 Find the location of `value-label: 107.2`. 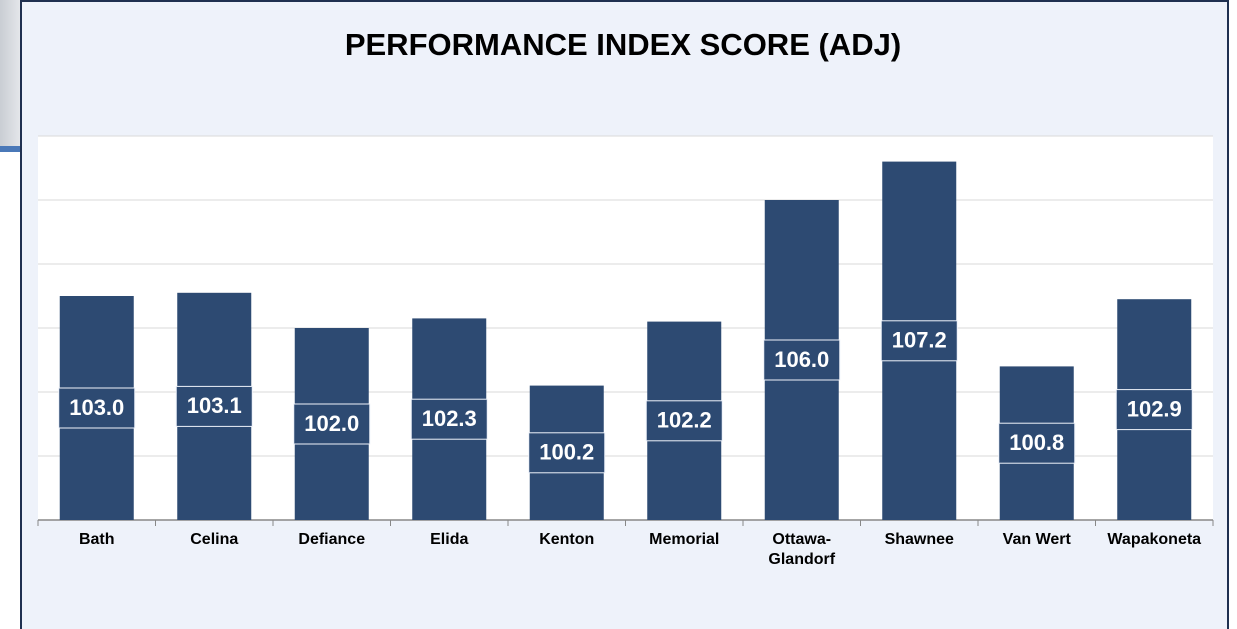

value-label: 107.2 is located at coordinates (919, 340).